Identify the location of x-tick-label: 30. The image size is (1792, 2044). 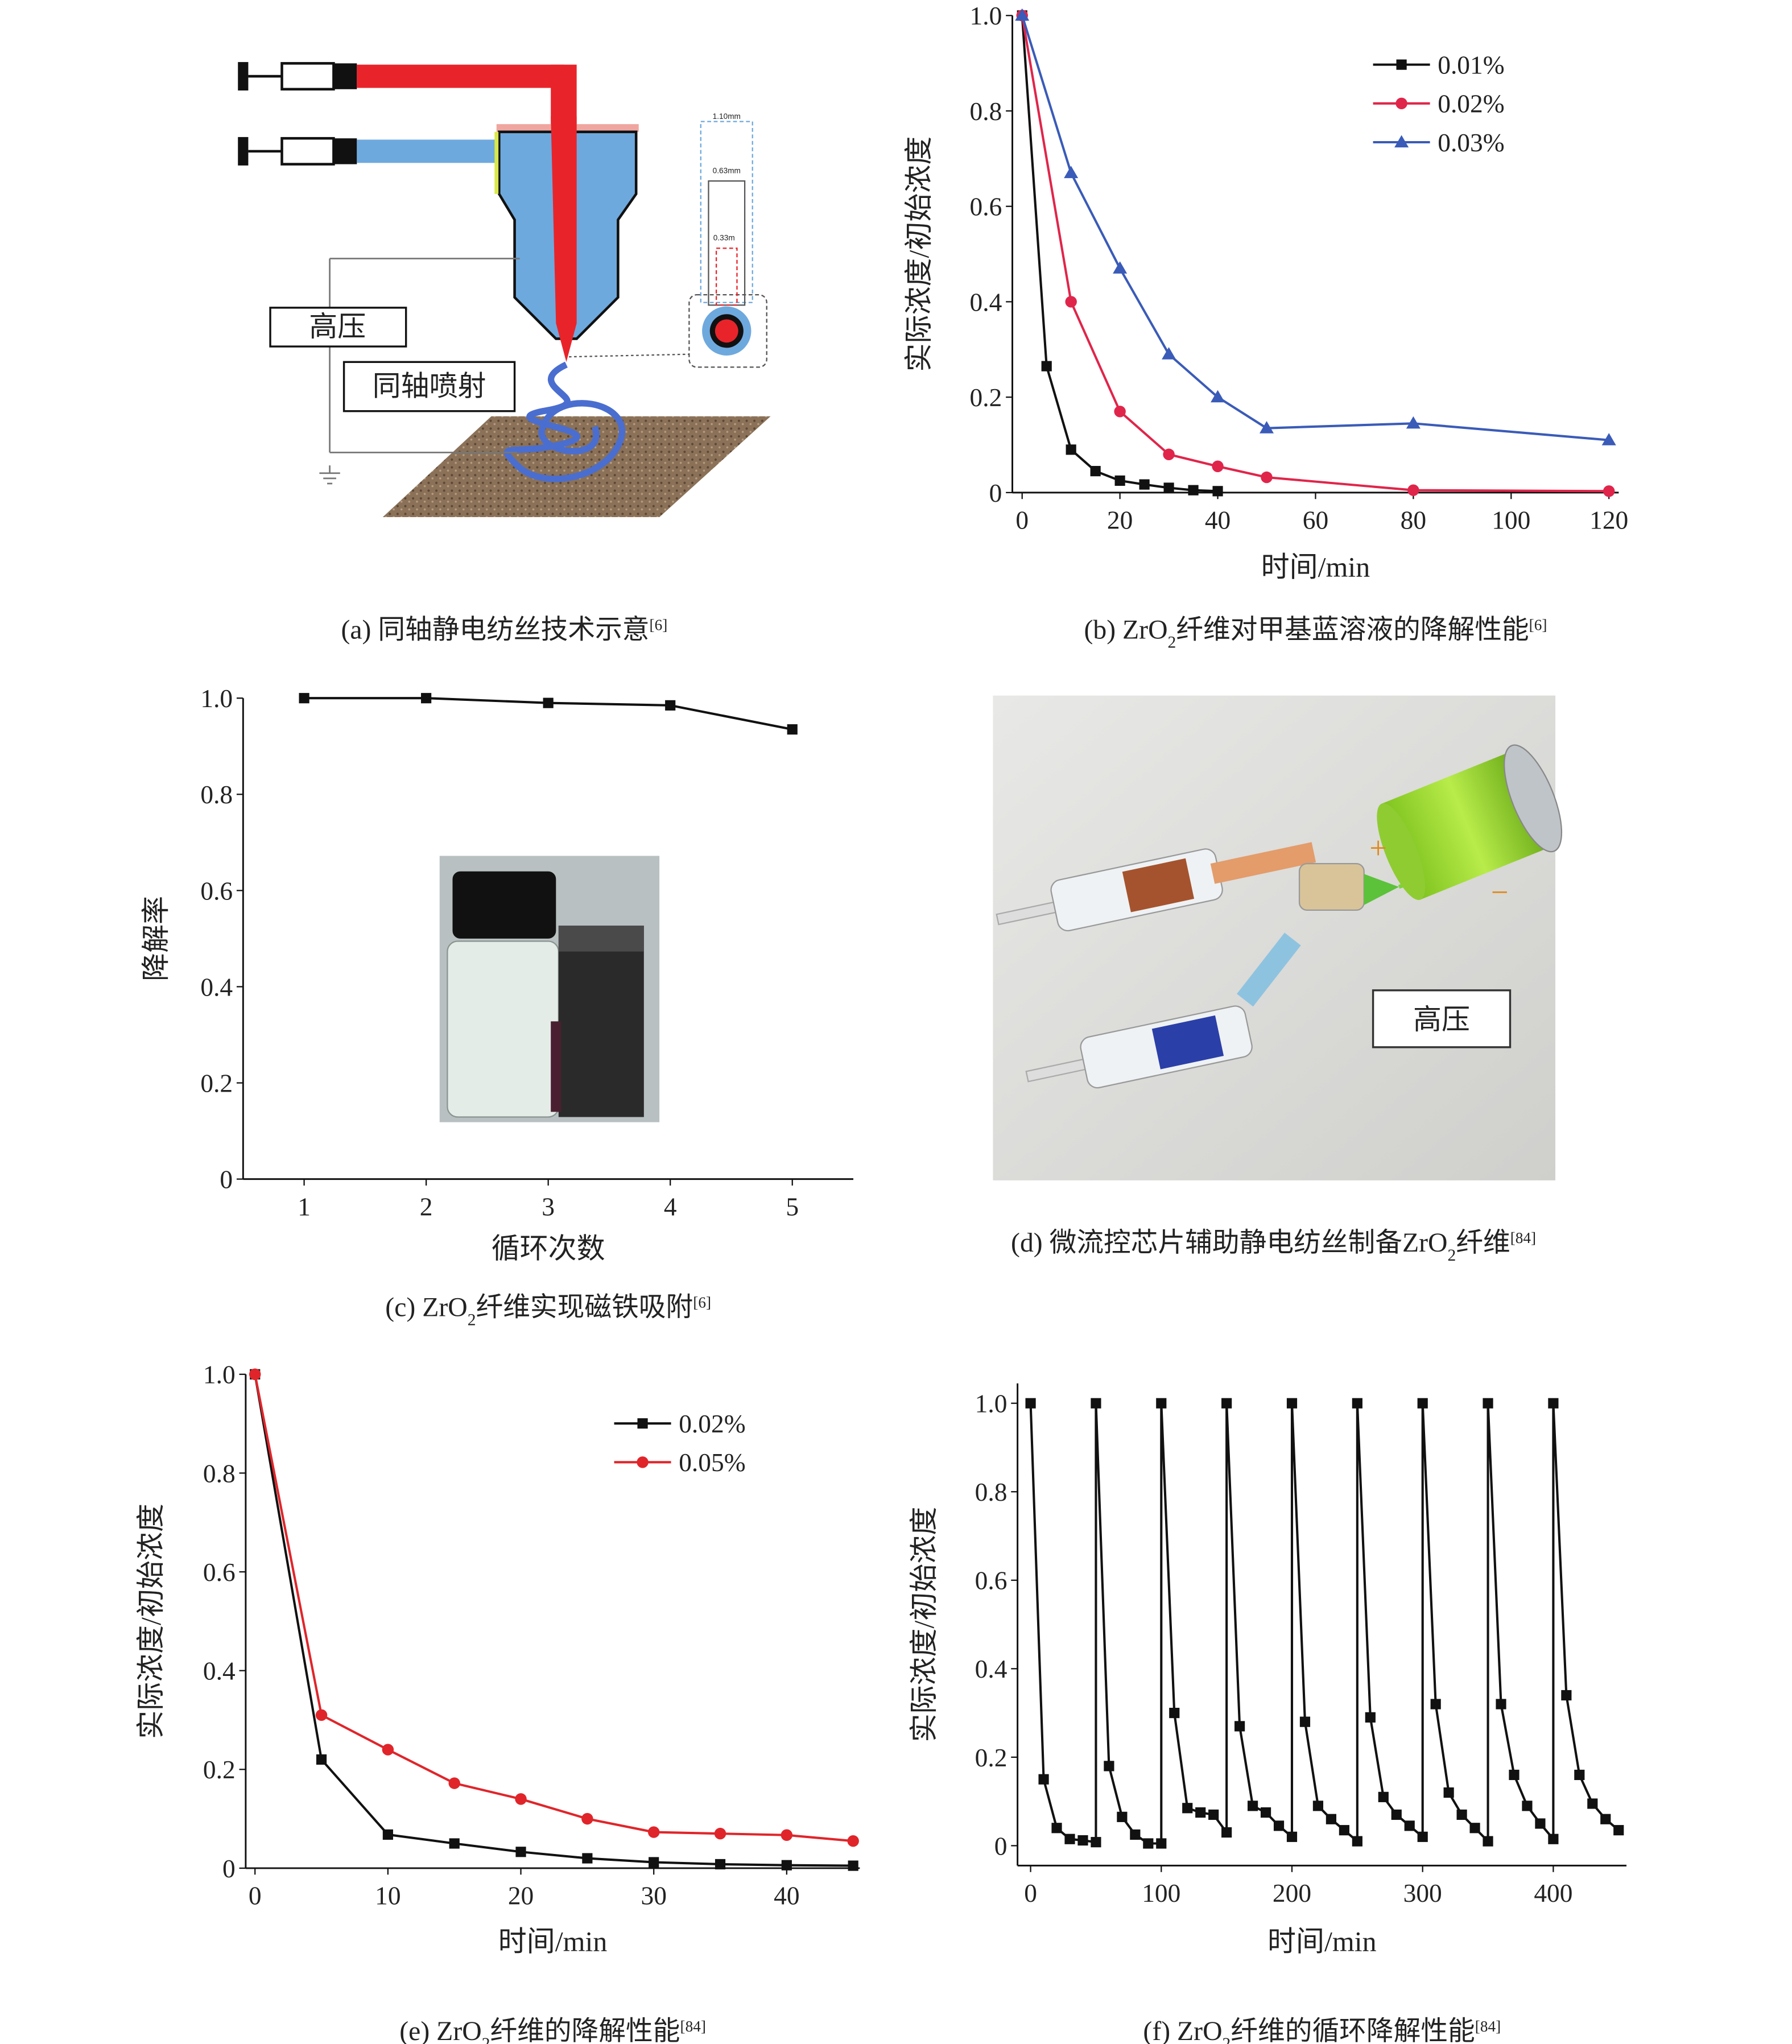
(653, 1895).